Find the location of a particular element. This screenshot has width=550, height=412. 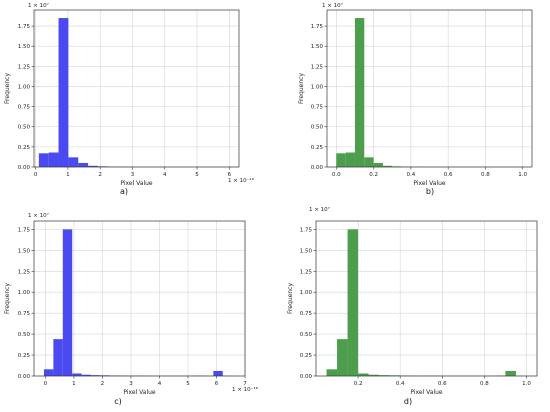

chart-b-x-tick-label: 1.0 is located at coordinates (522, 175).